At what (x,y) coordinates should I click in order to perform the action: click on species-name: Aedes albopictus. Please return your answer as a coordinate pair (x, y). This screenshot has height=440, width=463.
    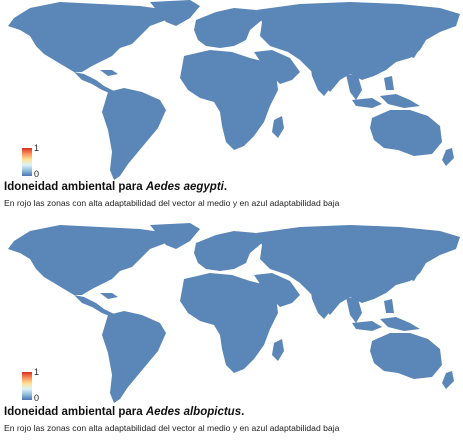
    Looking at the image, I should click on (193, 412).